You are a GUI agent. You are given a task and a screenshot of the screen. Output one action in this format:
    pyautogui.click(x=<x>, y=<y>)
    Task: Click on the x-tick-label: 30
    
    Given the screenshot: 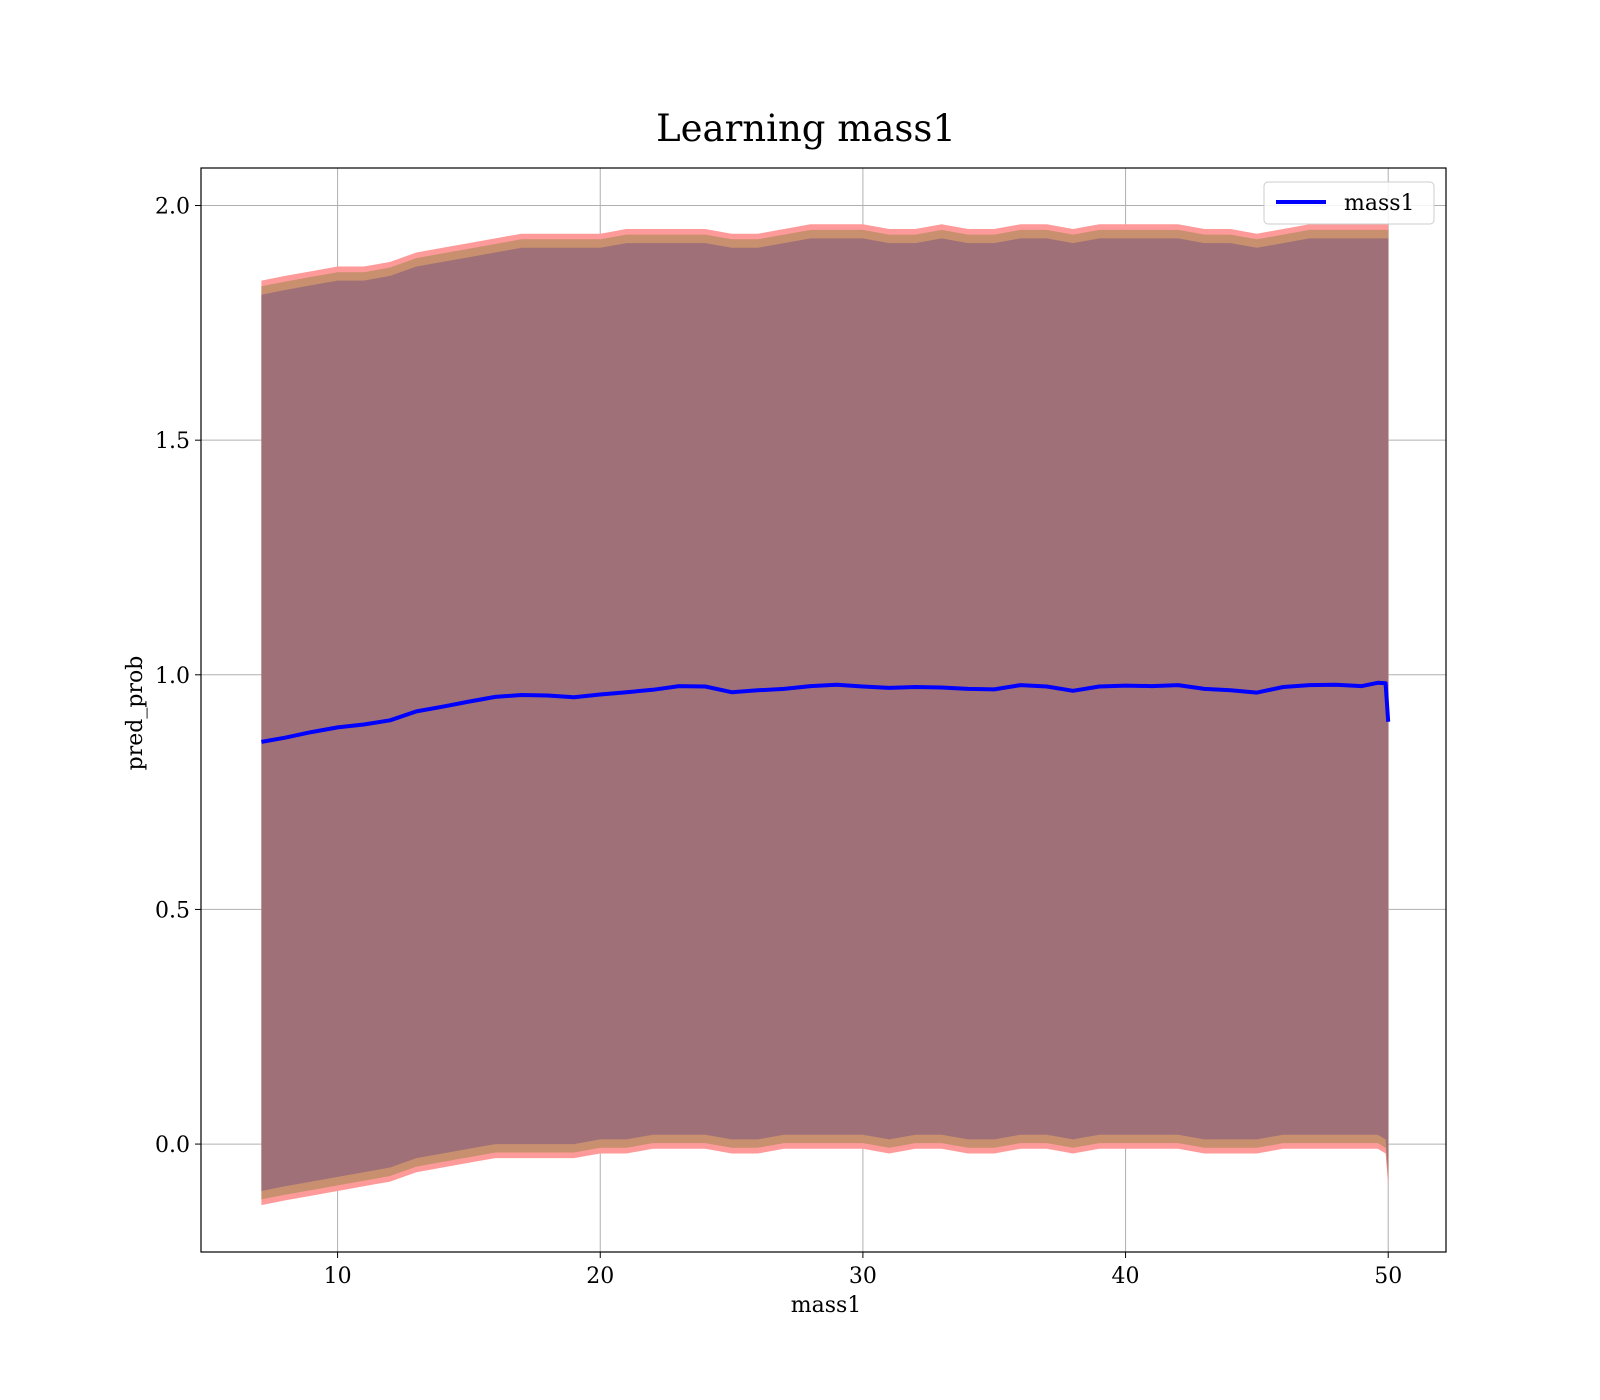 What is the action you would take?
    pyautogui.click(x=863, y=1276)
    